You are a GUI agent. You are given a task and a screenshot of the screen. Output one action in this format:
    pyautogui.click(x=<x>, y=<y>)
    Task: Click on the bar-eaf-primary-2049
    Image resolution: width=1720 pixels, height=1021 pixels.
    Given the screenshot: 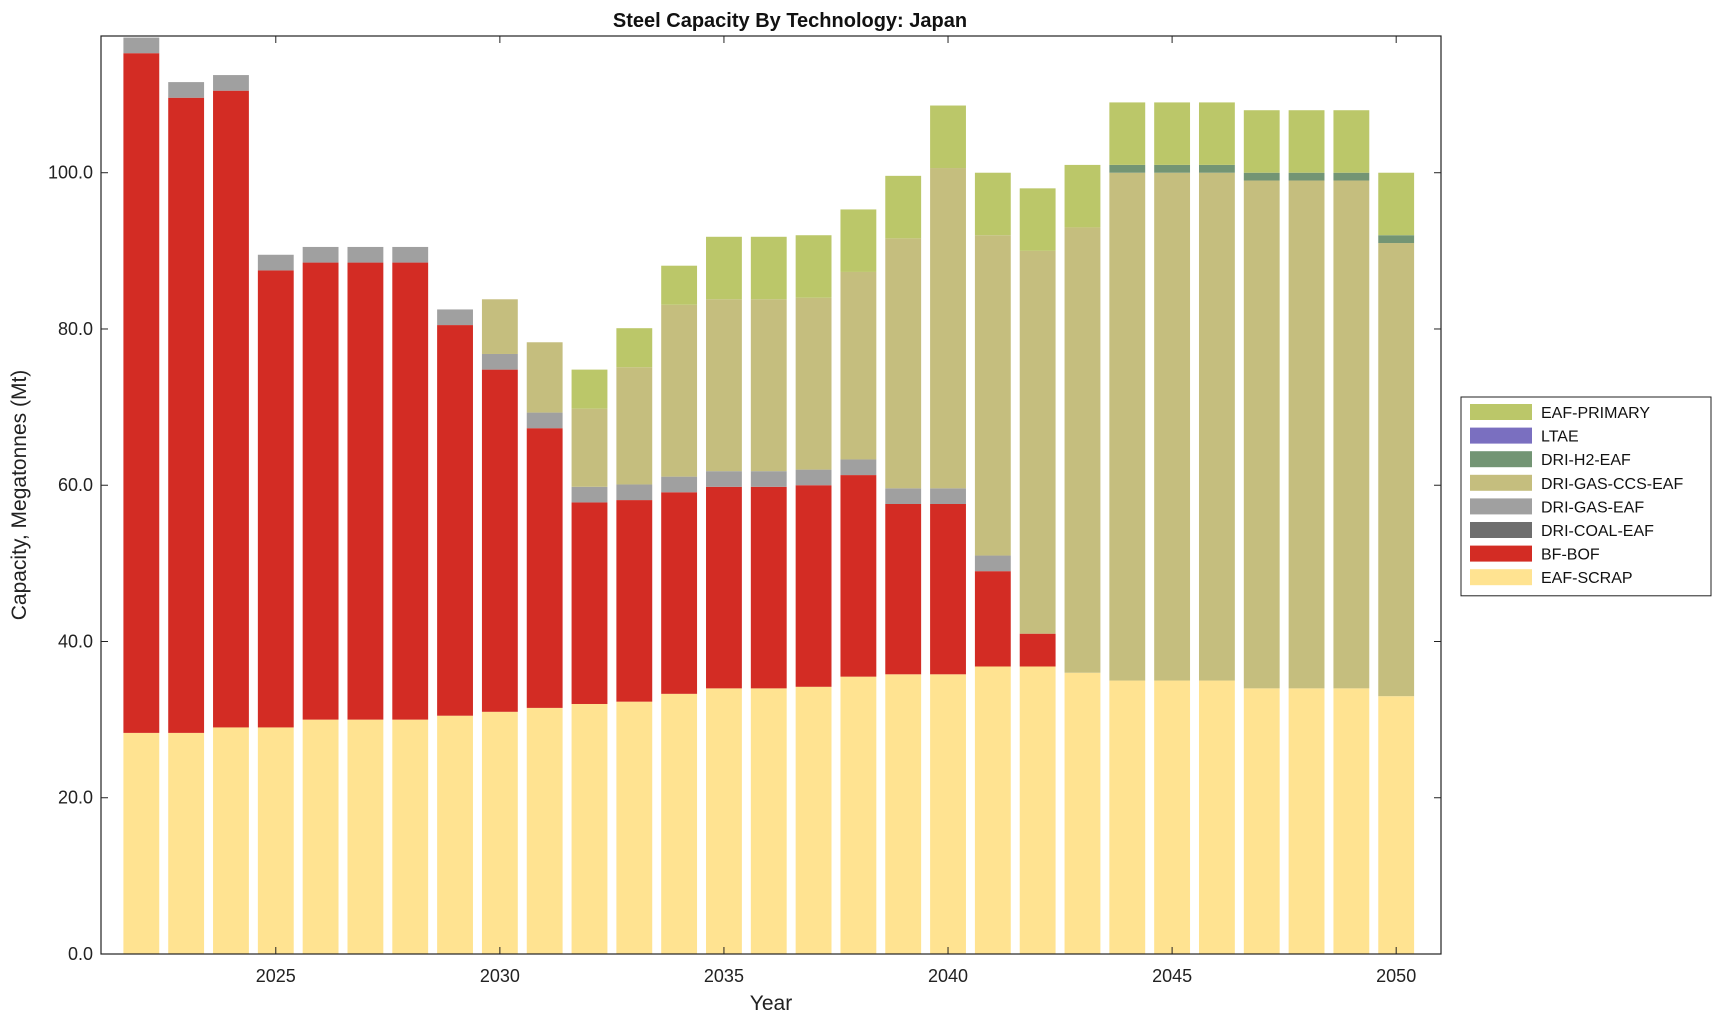 What is the action you would take?
    pyautogui.click(x=1351, y=141)
    